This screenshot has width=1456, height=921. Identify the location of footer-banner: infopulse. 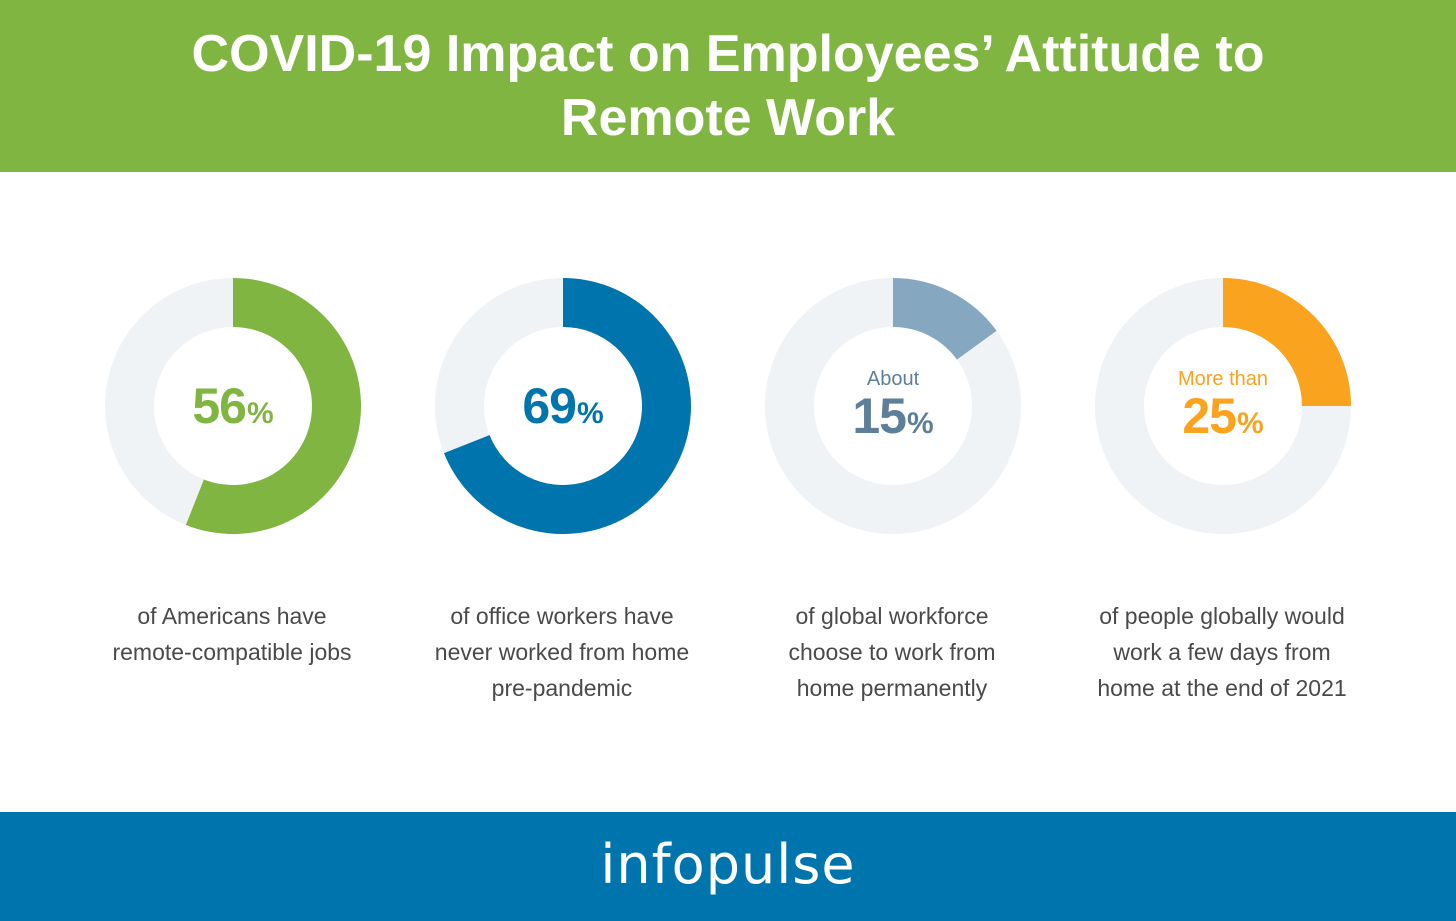
(728, 866).